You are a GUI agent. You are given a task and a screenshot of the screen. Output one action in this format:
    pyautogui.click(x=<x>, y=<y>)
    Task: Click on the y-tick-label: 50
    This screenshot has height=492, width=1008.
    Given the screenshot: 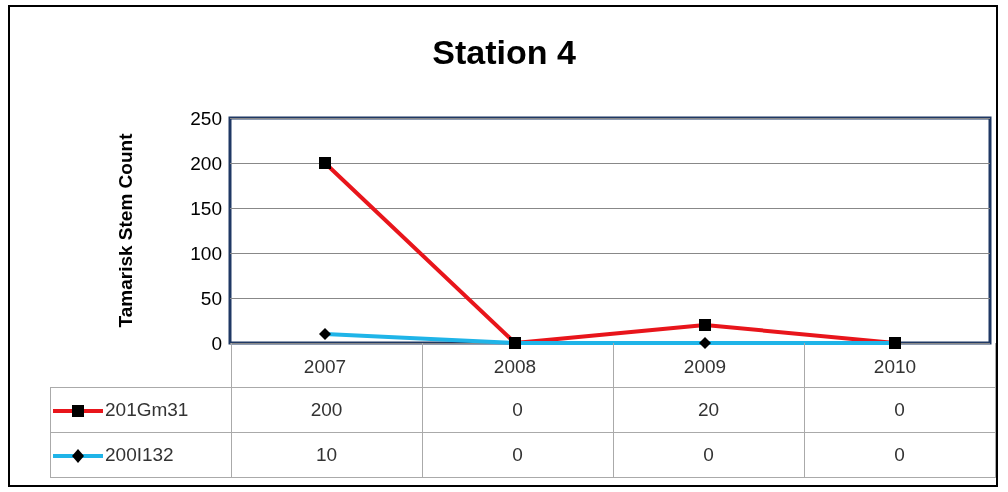 What is the action you would take?
    pyautogui.click(x=211, y=298)
    